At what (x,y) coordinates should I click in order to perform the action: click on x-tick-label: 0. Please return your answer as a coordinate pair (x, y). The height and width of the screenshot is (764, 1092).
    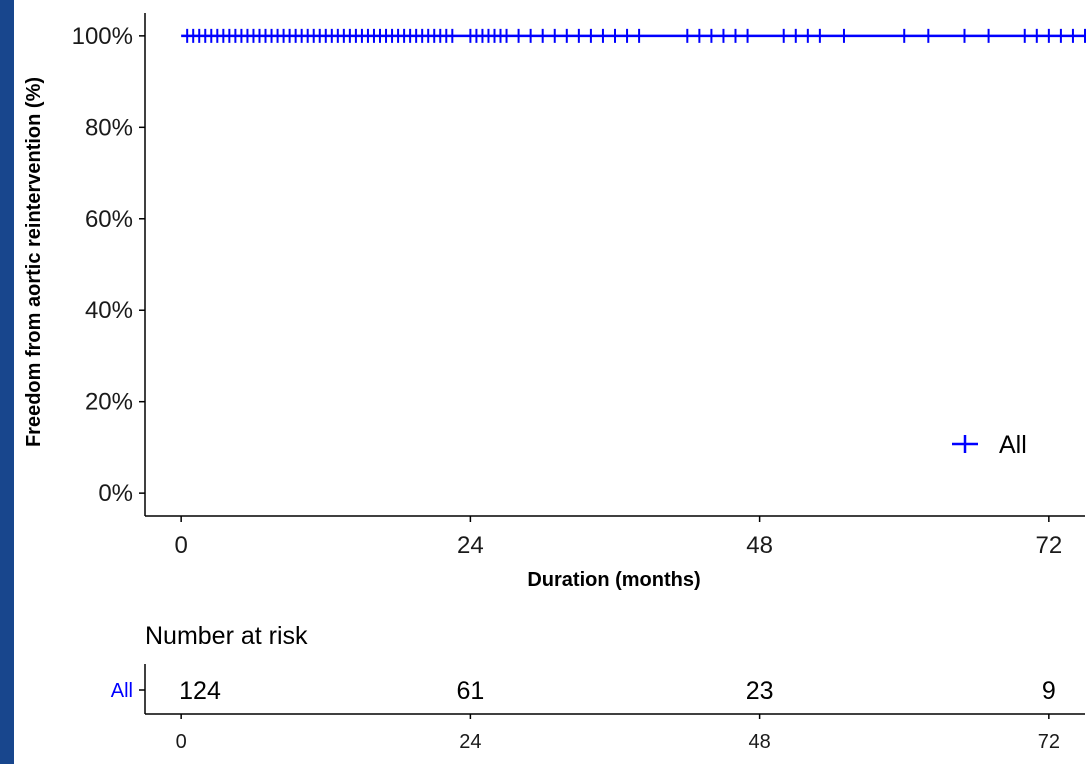
    Looking at the image, I should click on (180, 545).